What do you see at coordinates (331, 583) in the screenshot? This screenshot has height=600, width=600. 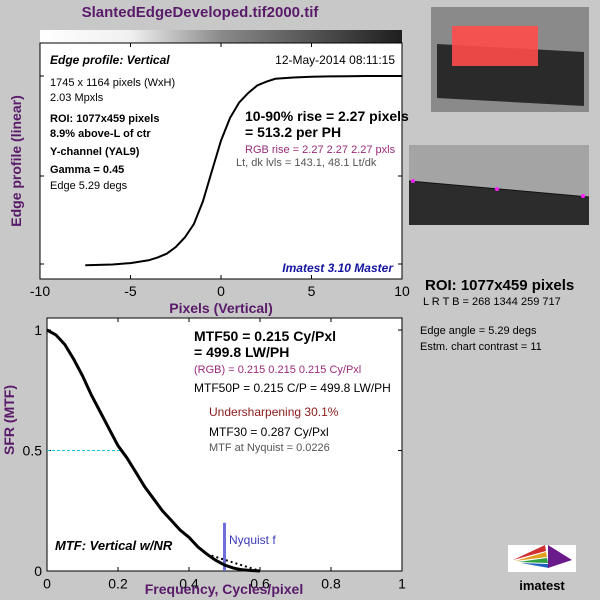 I see `bottom-xtick-label: 0.8` at bounding box center [331, 583].